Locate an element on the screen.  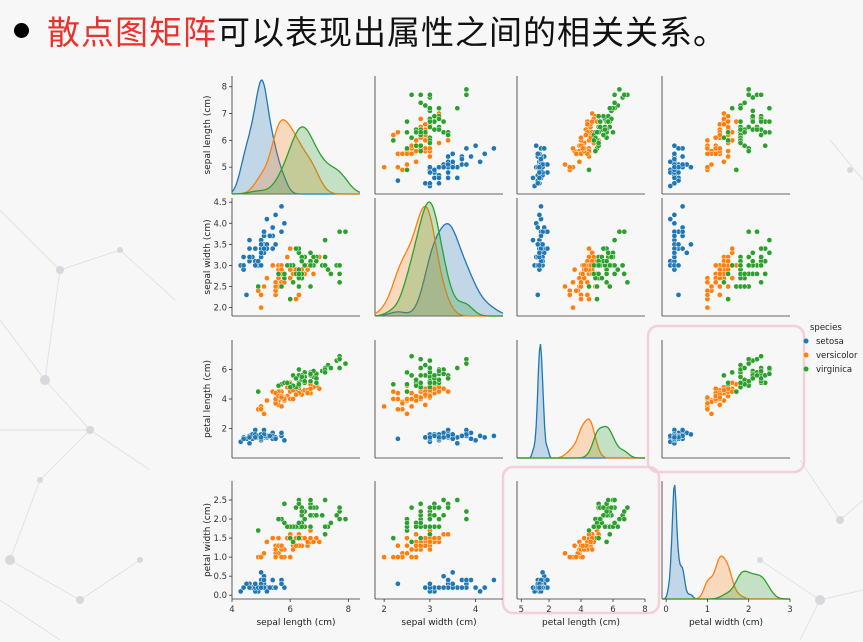
x-tick-label: 5 is located at coordinates (521, 610).